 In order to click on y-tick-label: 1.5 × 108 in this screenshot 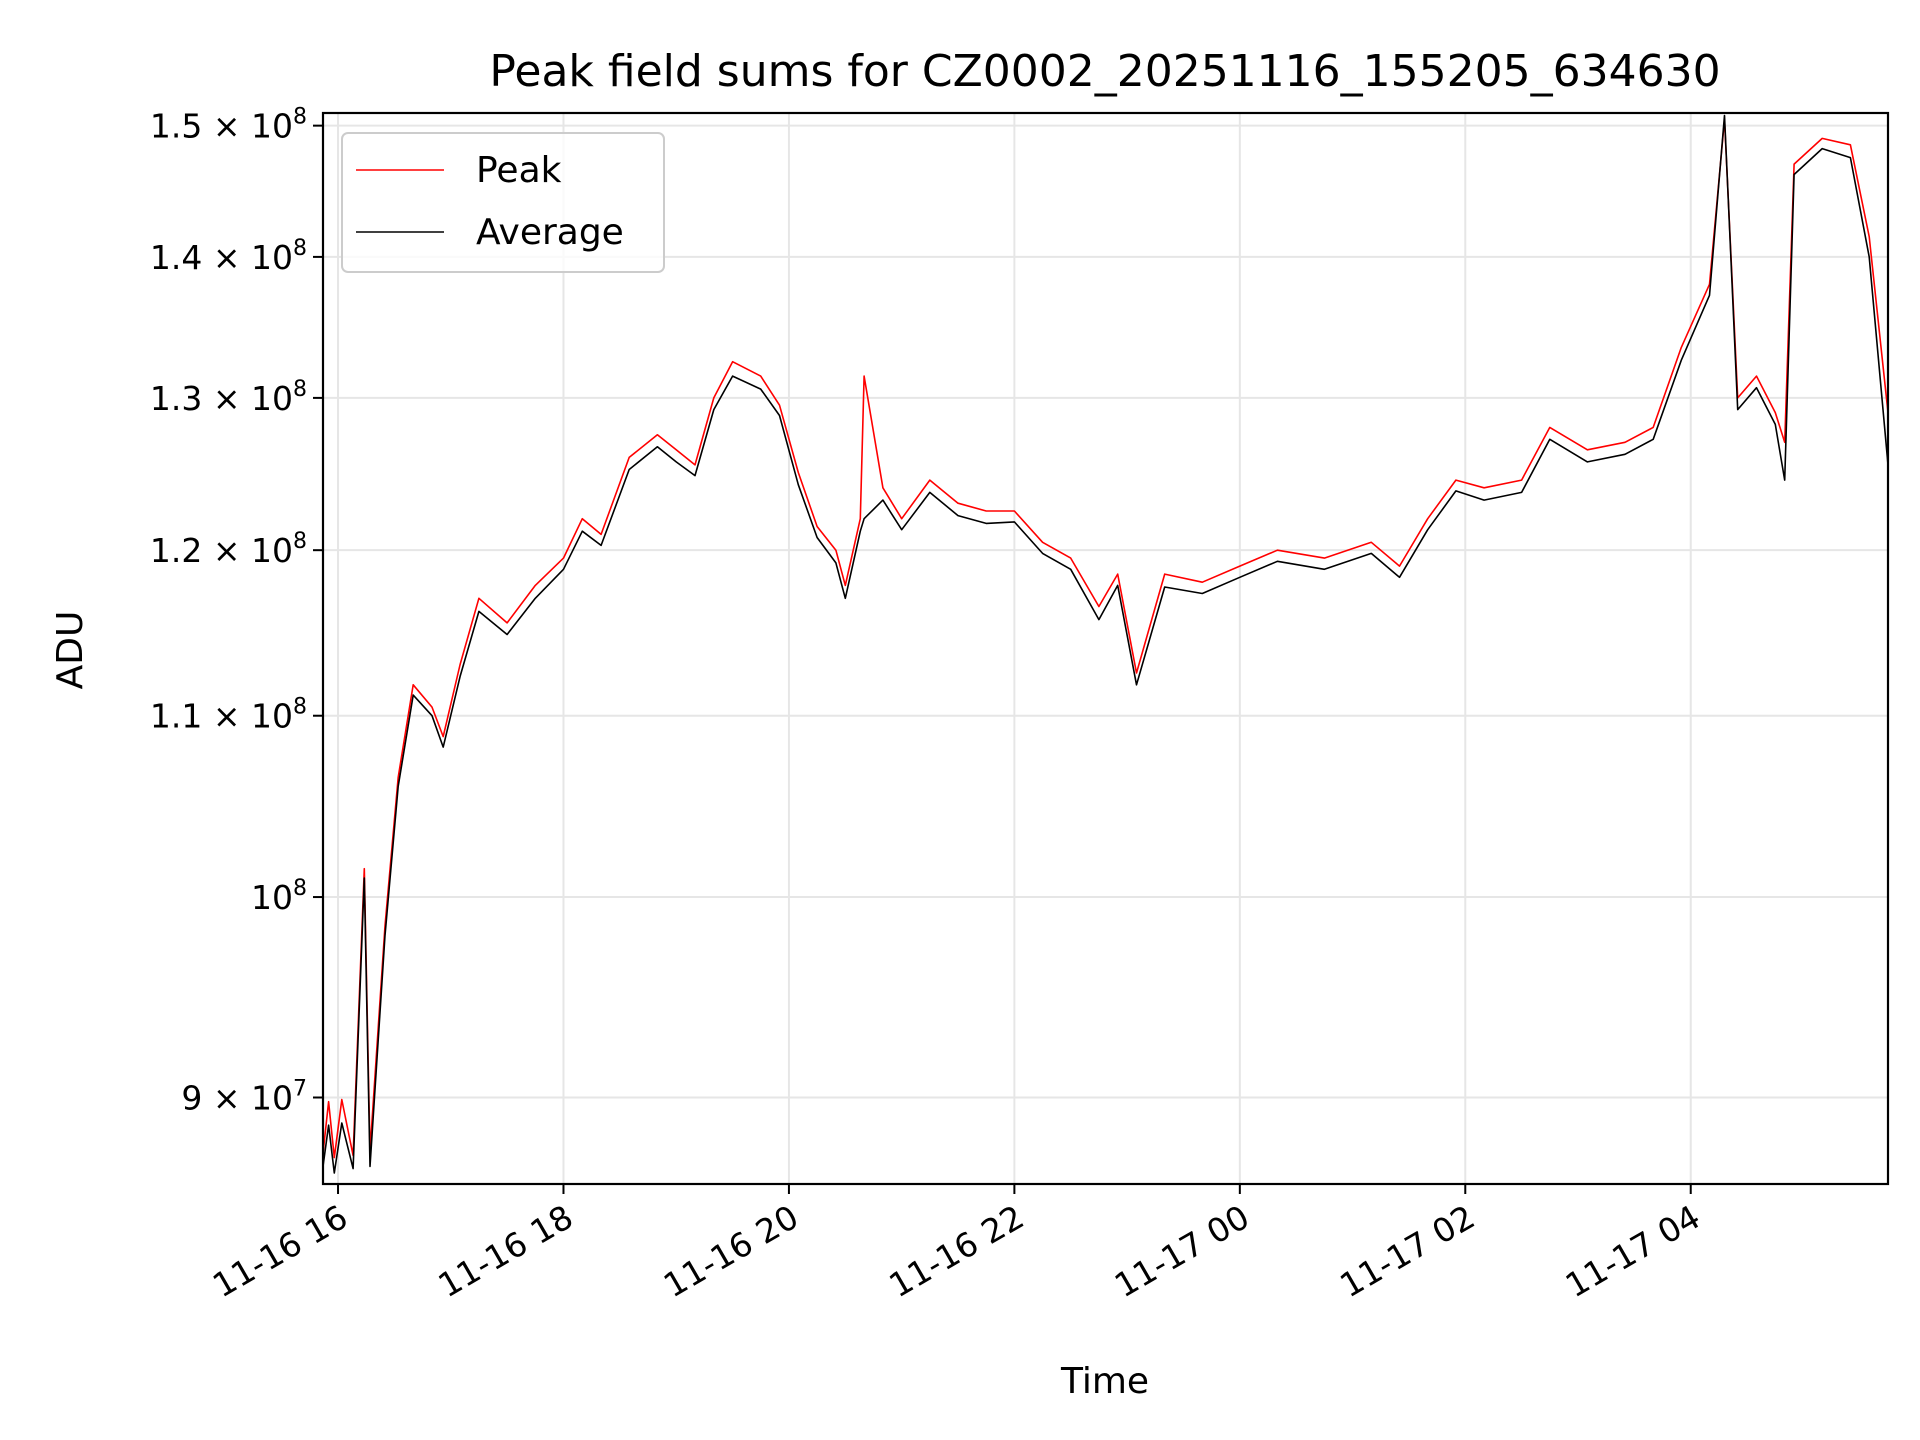, I will do `click(228, 125)`.